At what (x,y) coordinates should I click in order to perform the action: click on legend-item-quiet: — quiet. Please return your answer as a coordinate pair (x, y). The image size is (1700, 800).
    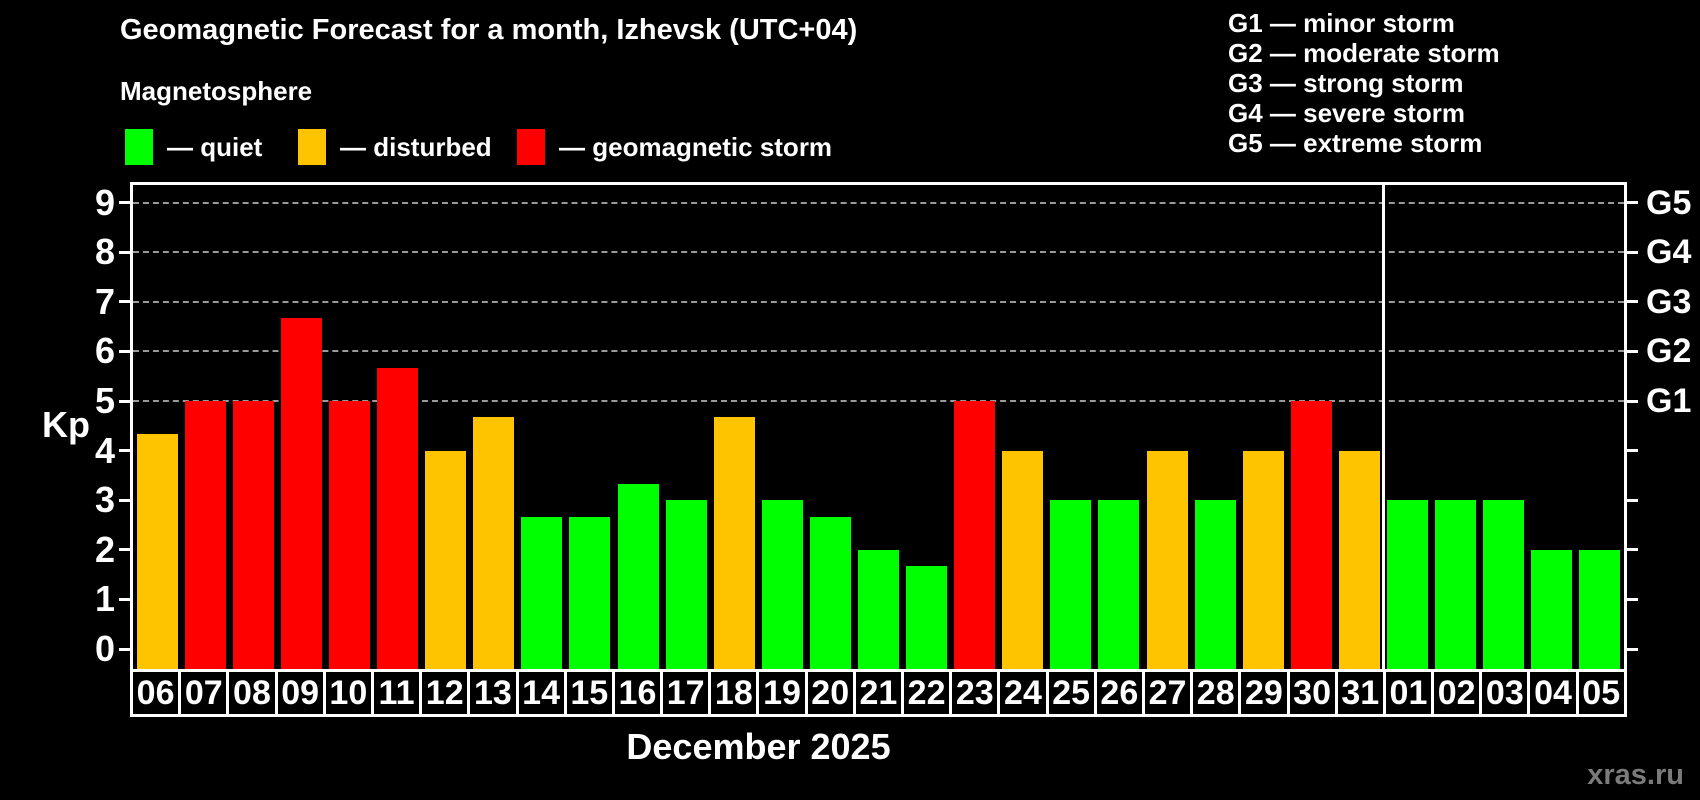
    Looking at the image, I should click on (193, 147).